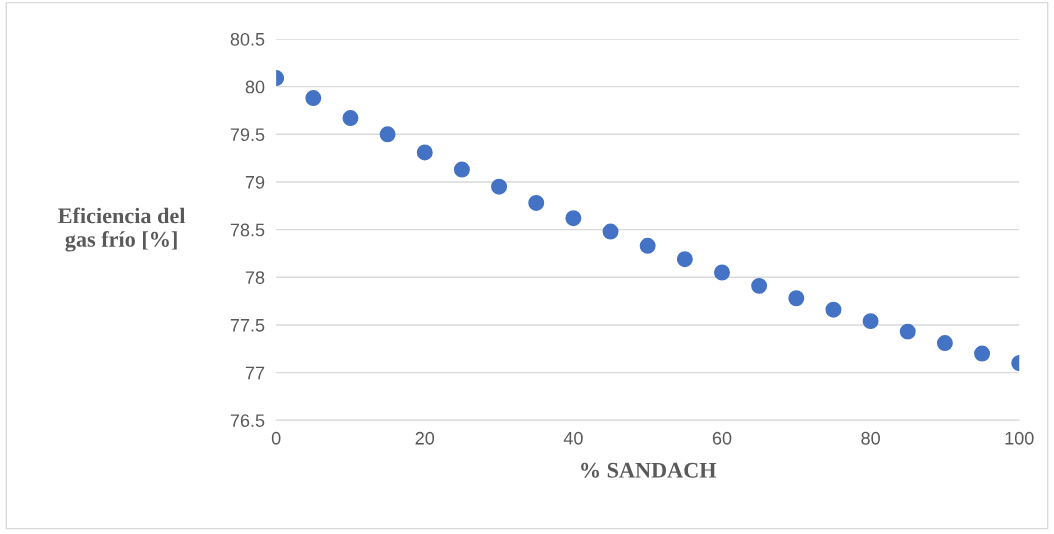  I want to click on y-tick-label: 80.5, so click(247, 39).